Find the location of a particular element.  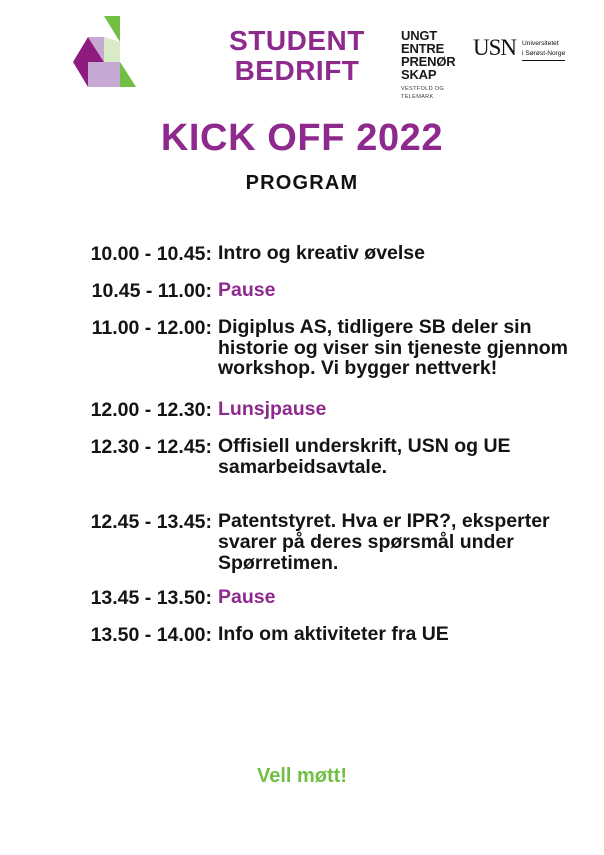

schedule-row-description: Lunsjpause is located at coordinates (272, 408).